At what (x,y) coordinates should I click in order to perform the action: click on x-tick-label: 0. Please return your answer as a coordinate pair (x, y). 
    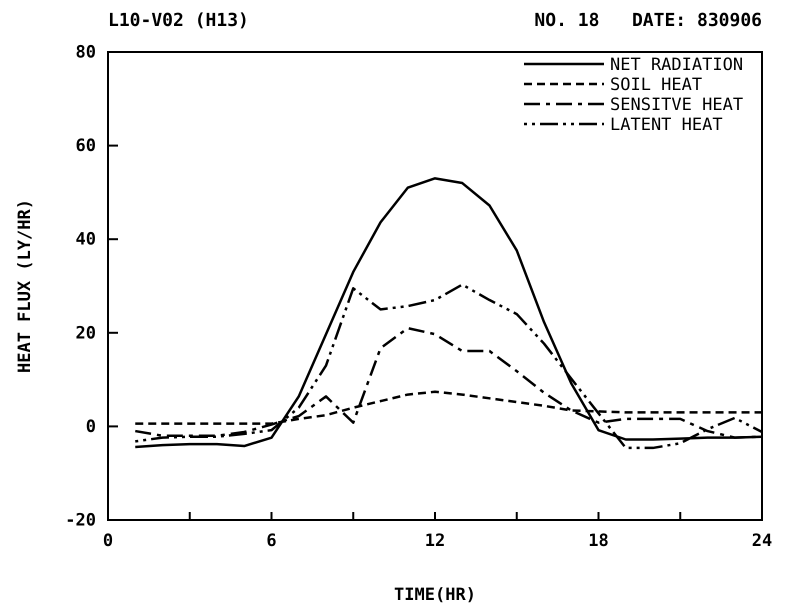
    Looking at the image, I should click on (108, 541).